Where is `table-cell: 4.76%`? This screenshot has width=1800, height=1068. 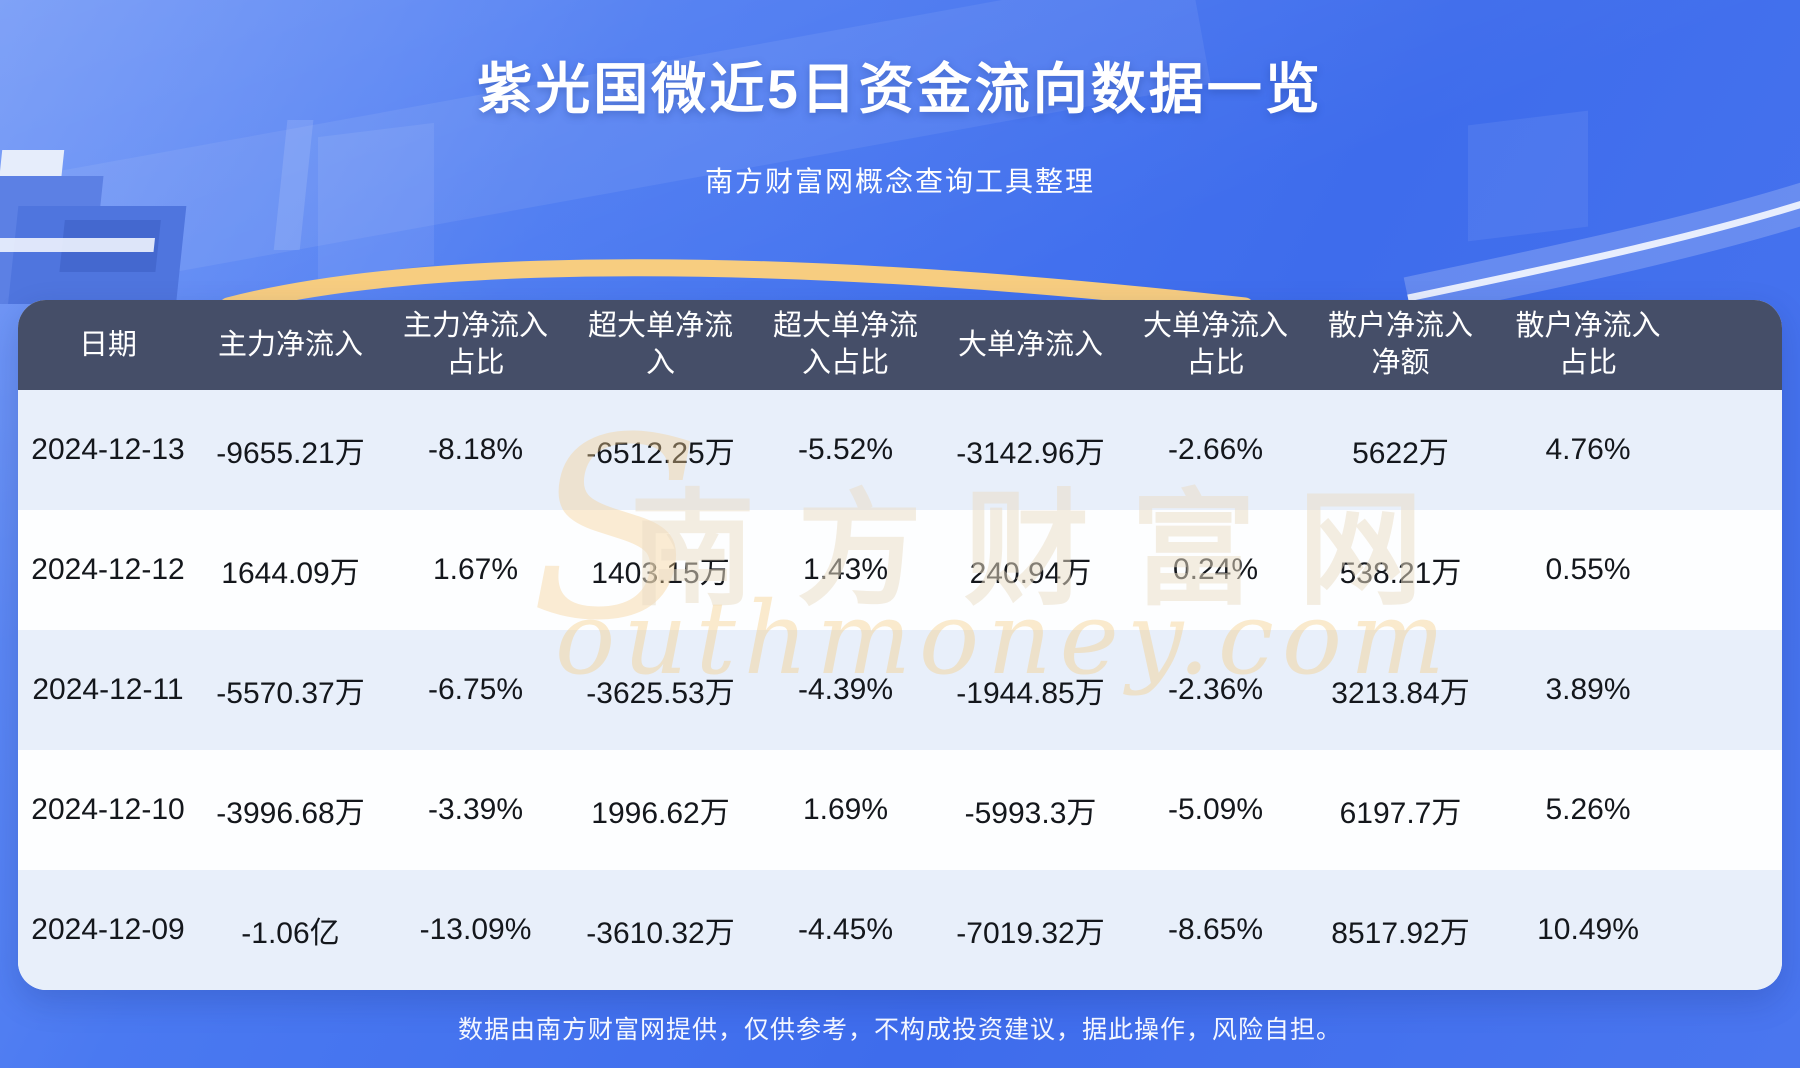
table-cell: 4.76% is located at coordinates (1588, 449).